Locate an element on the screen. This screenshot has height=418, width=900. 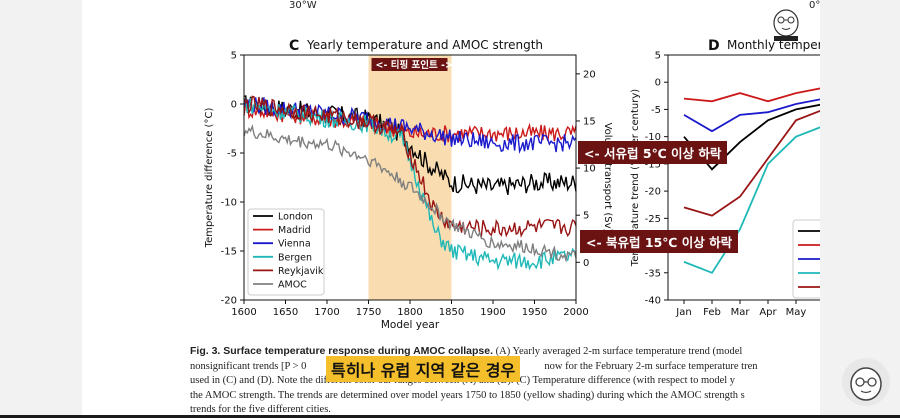
y-axis-label: Temperature difference (°C) is located at coordinates (209, 178).